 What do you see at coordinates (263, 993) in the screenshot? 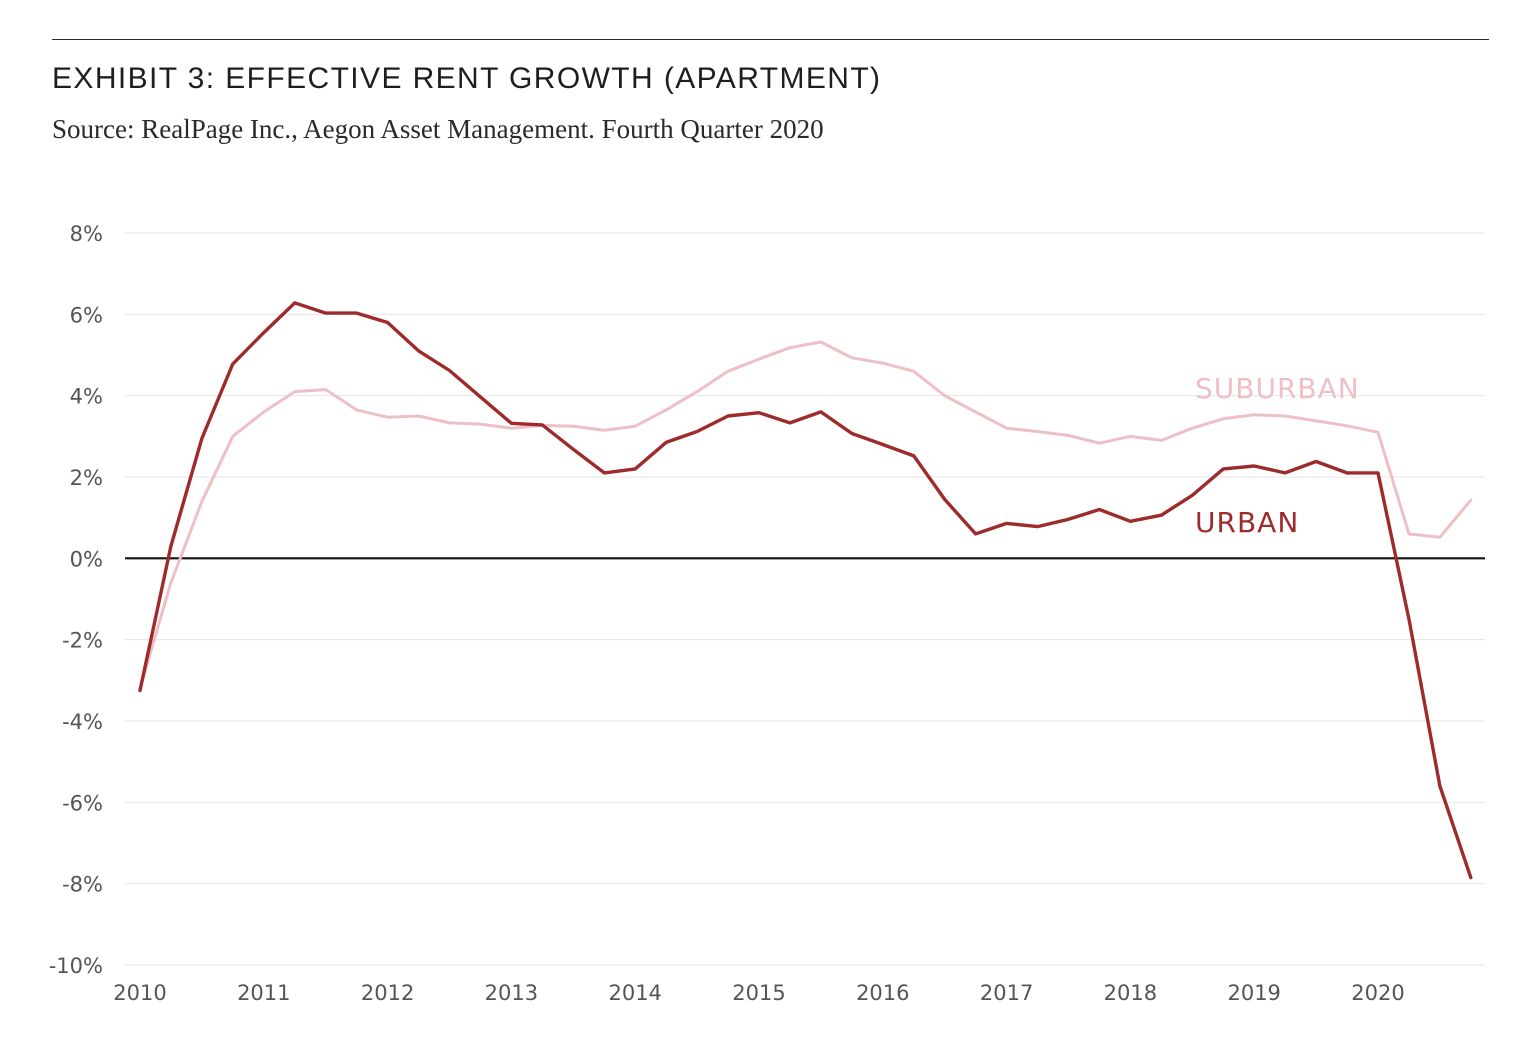
I see `x-tick-label: 2011` at bounding box center [263, 993].